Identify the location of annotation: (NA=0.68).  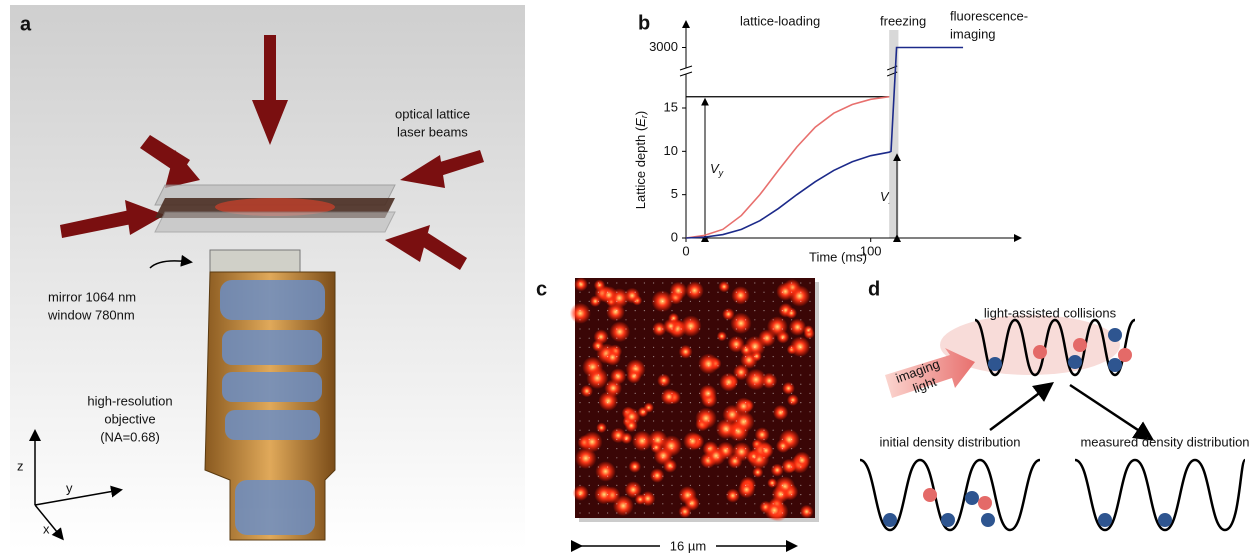
(130, 436).